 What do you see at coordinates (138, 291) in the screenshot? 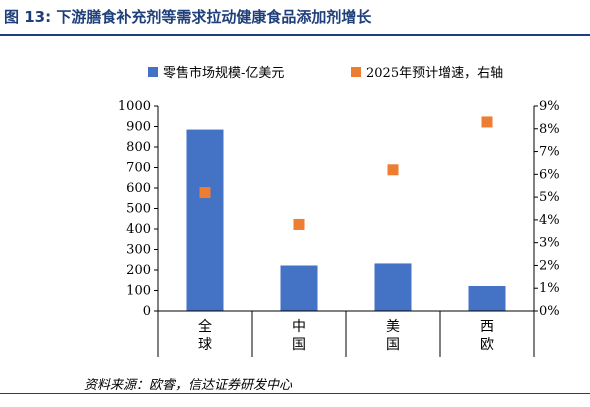
I see `y-left-tick-label: 100` at bounding box center [138, 291].